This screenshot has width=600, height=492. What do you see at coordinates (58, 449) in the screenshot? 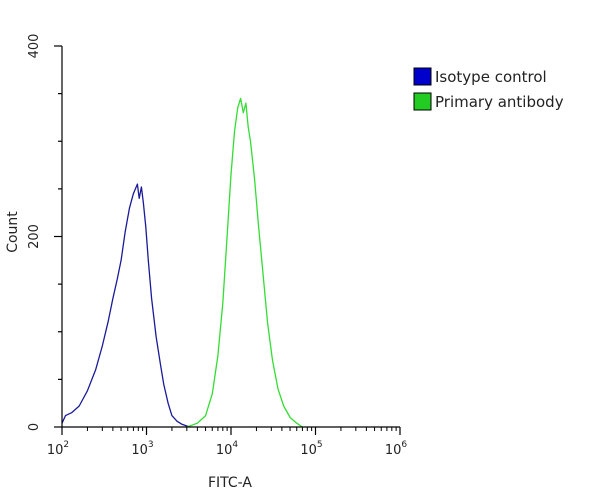
I see `x-tick-label: 10²` at bounding box center [58, 449].